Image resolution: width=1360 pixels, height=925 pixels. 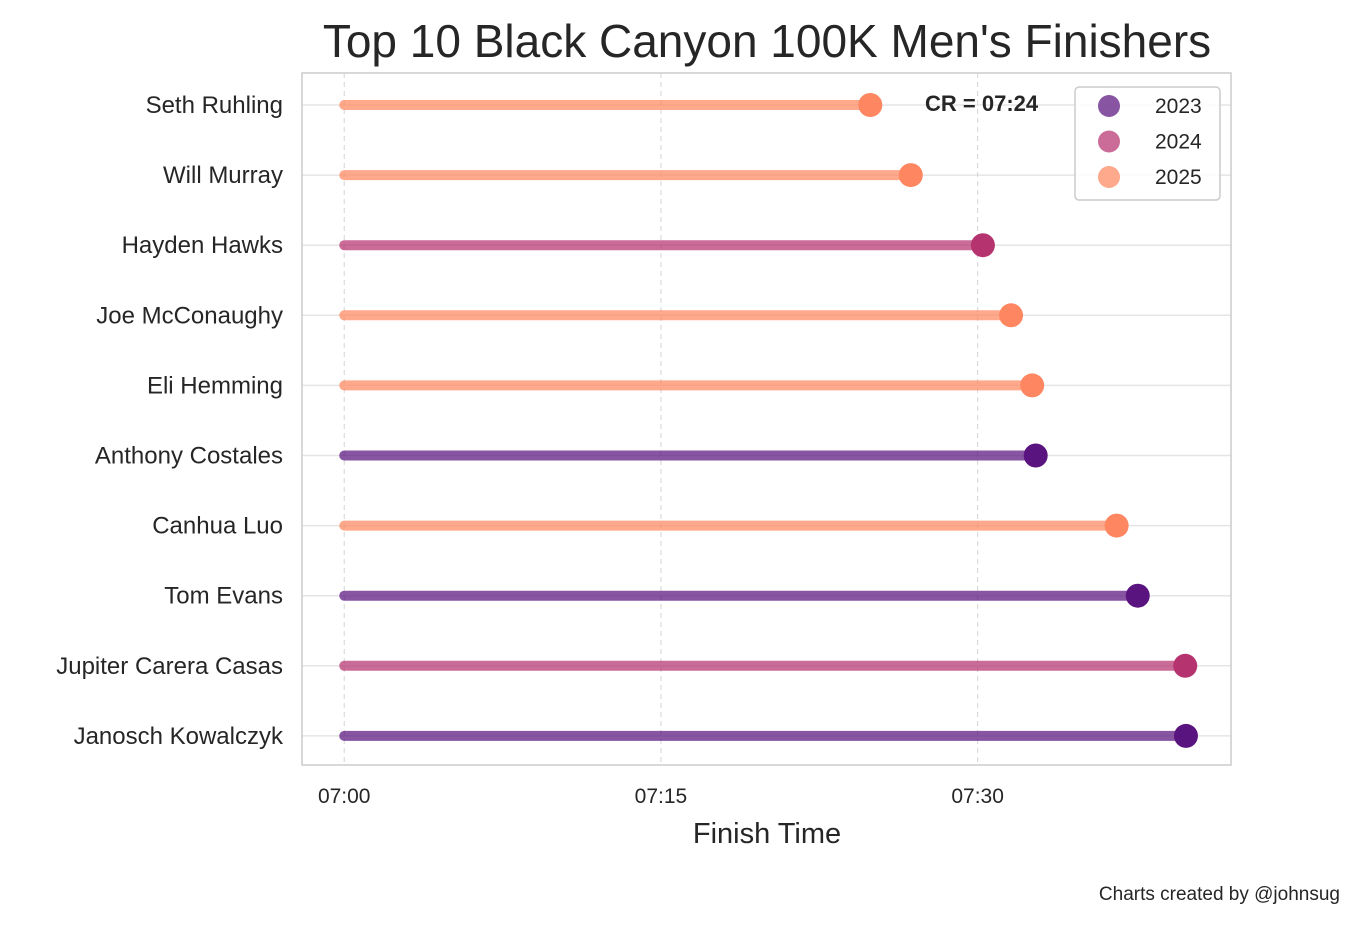 I want to click on x-tick-label: 07:15, so click(x=661, y=796).